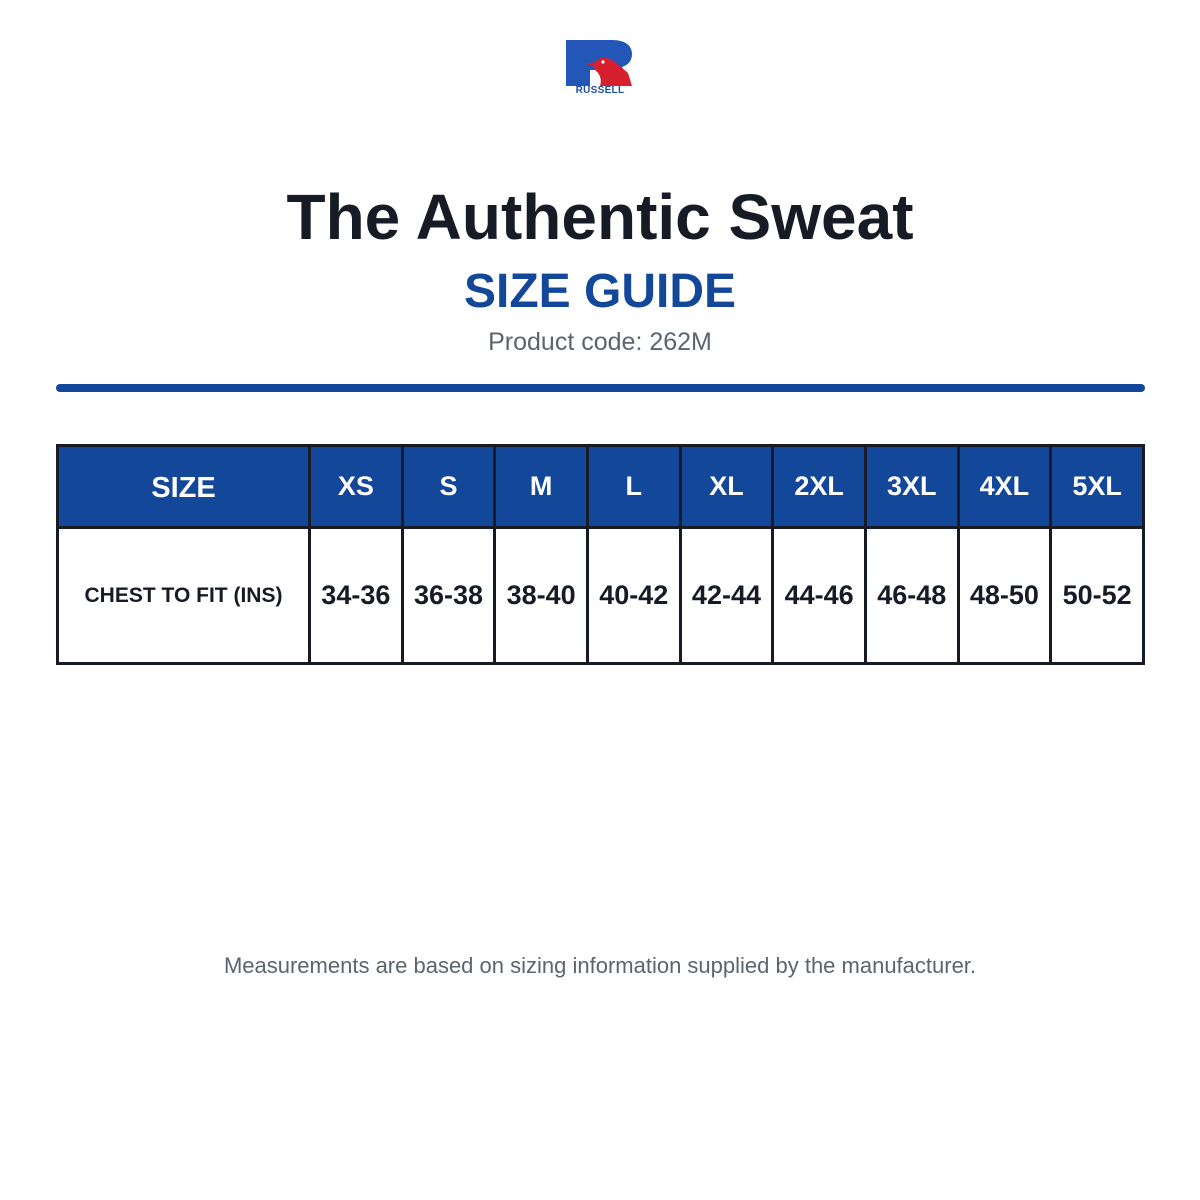 The width and height of the screenshot is (1200, 1200). Describe the element at coordinates (448, 486) in the screenshot. I see `size-s: S` at that location.